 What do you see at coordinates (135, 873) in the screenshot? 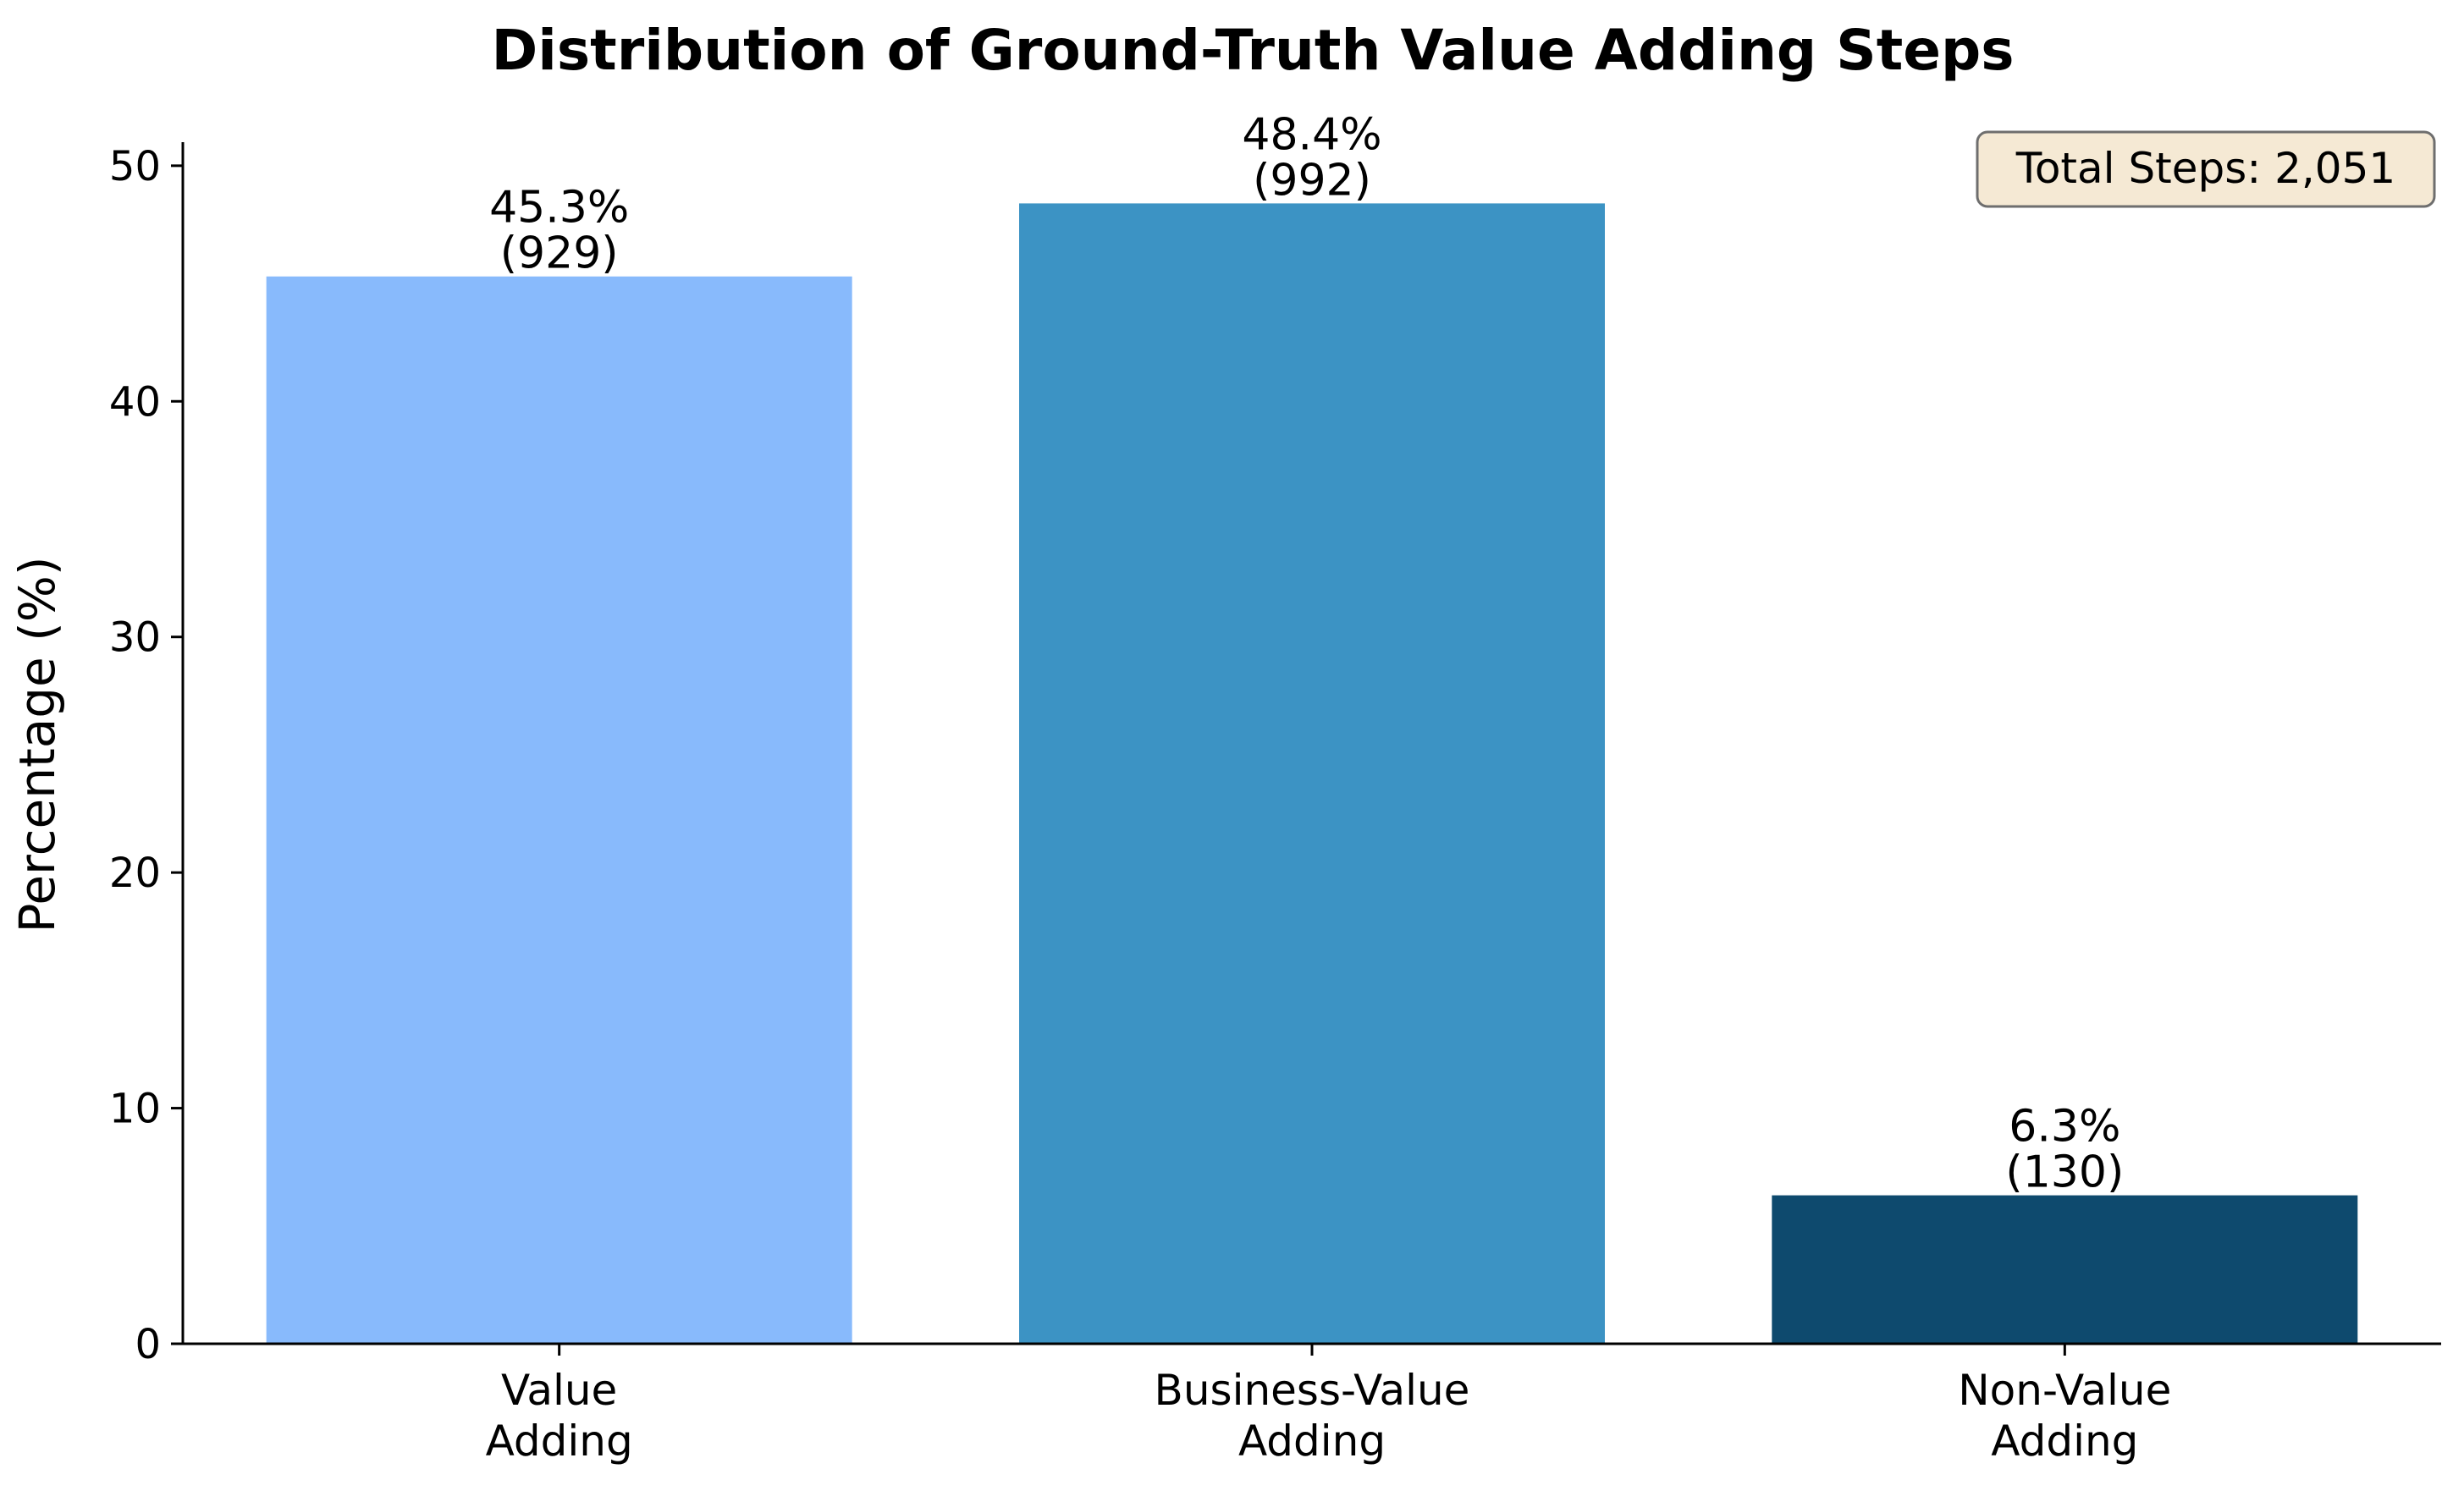
I see `y-tick-label: 20` at bounding box center [135, 873].